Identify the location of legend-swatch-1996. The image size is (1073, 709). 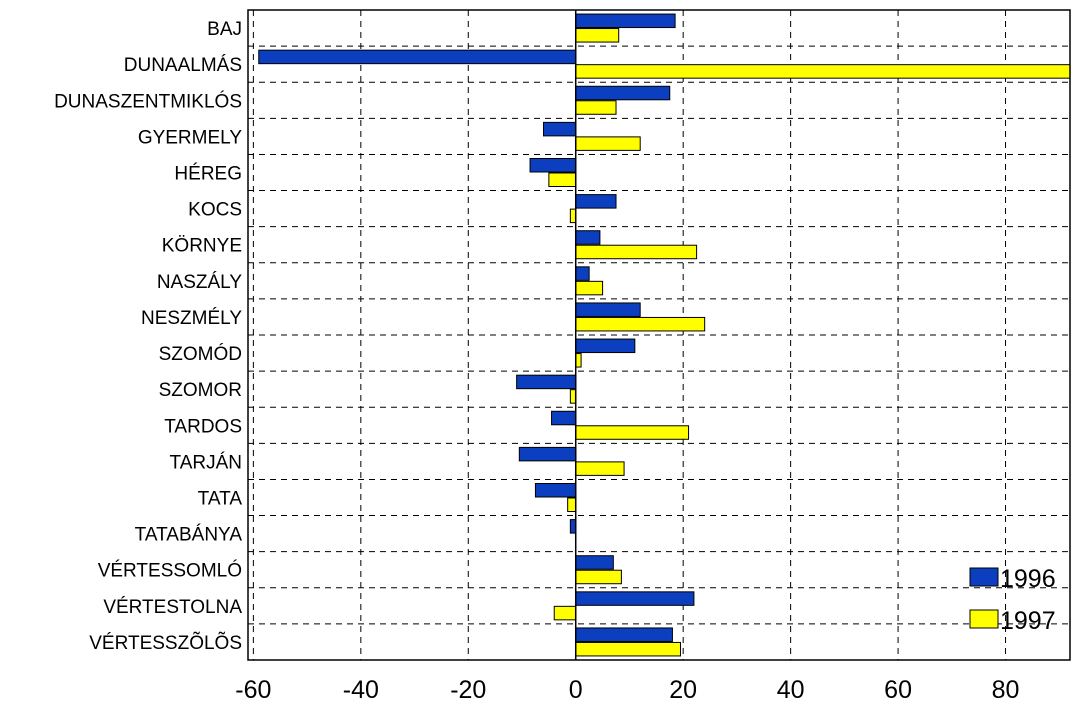
(984, 577).